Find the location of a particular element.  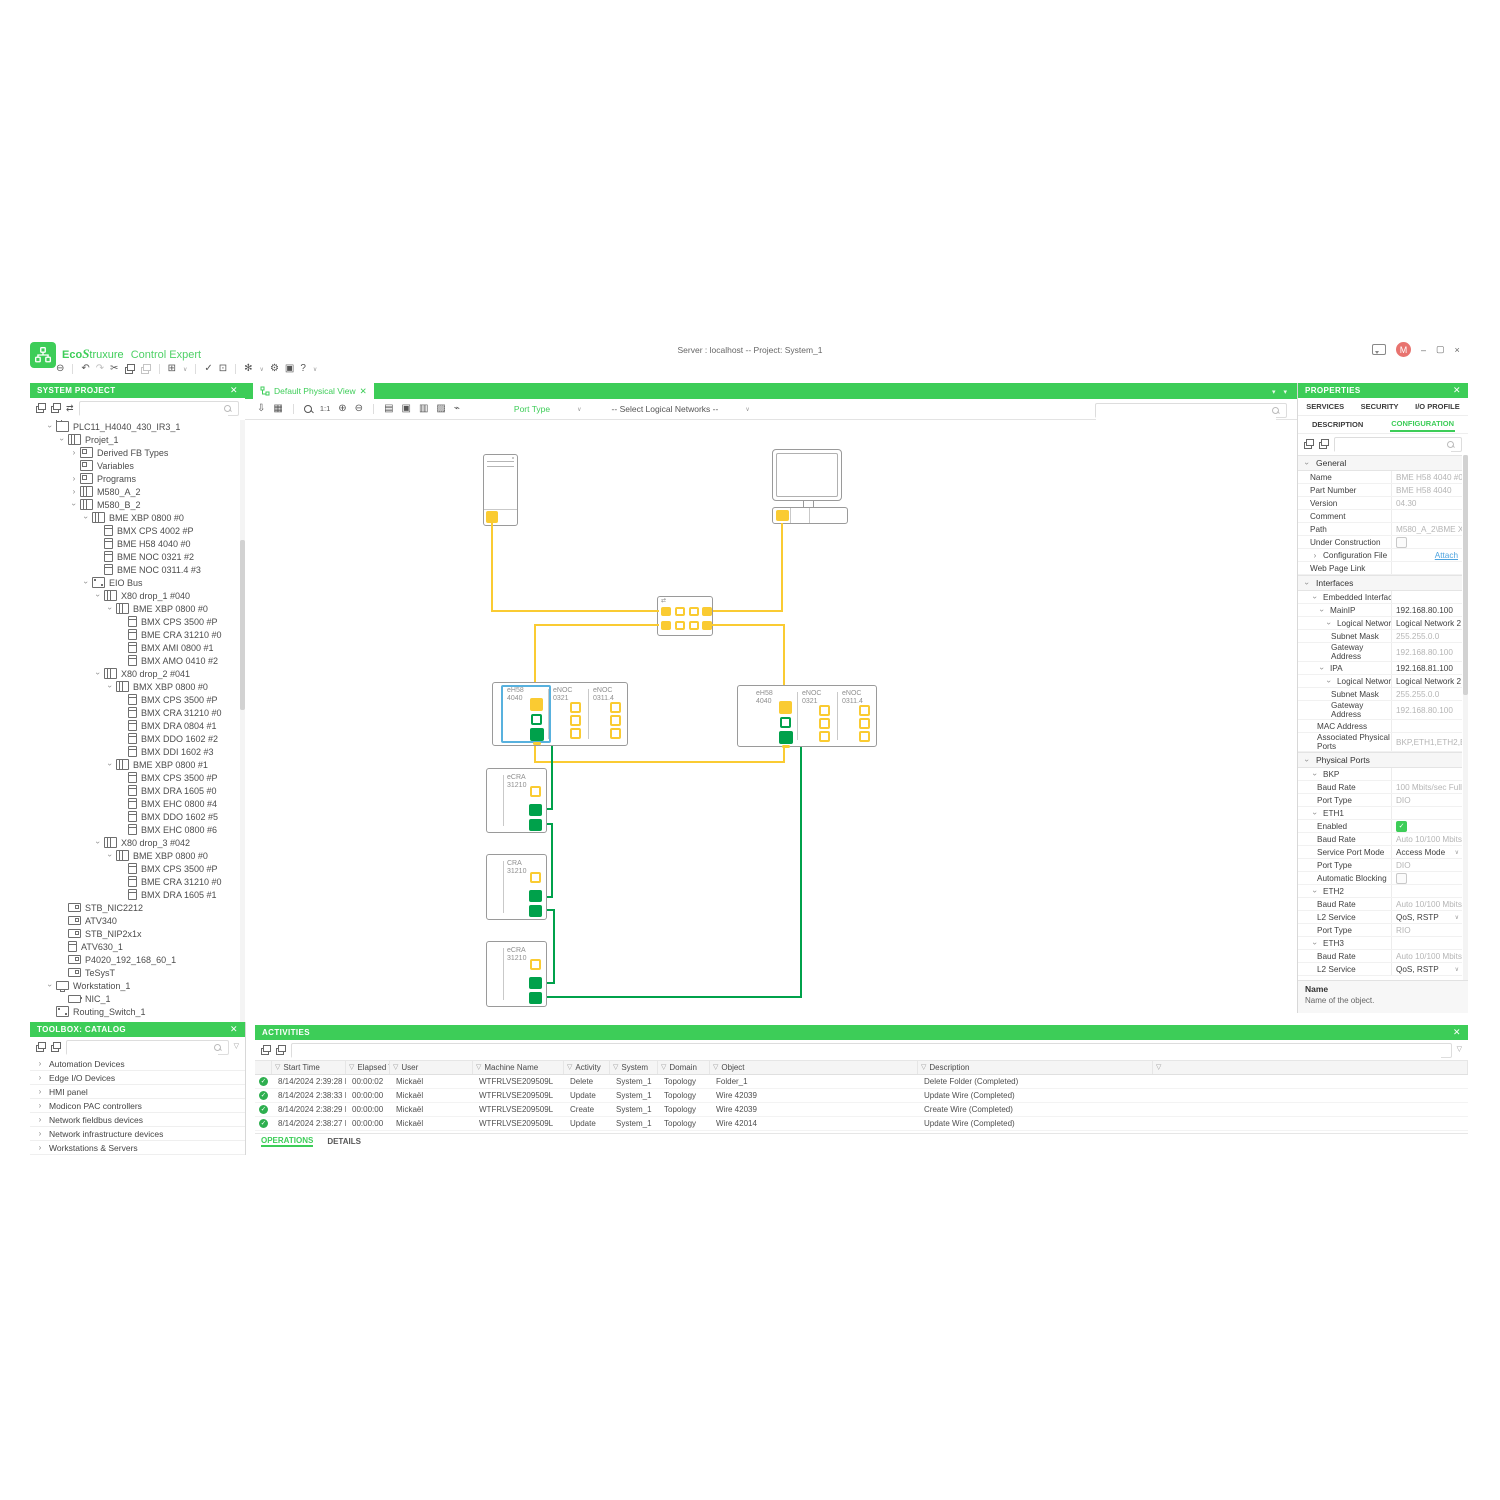

tab-i-o-profile: I/O PROFILE is located at coordinates (1437, 406).